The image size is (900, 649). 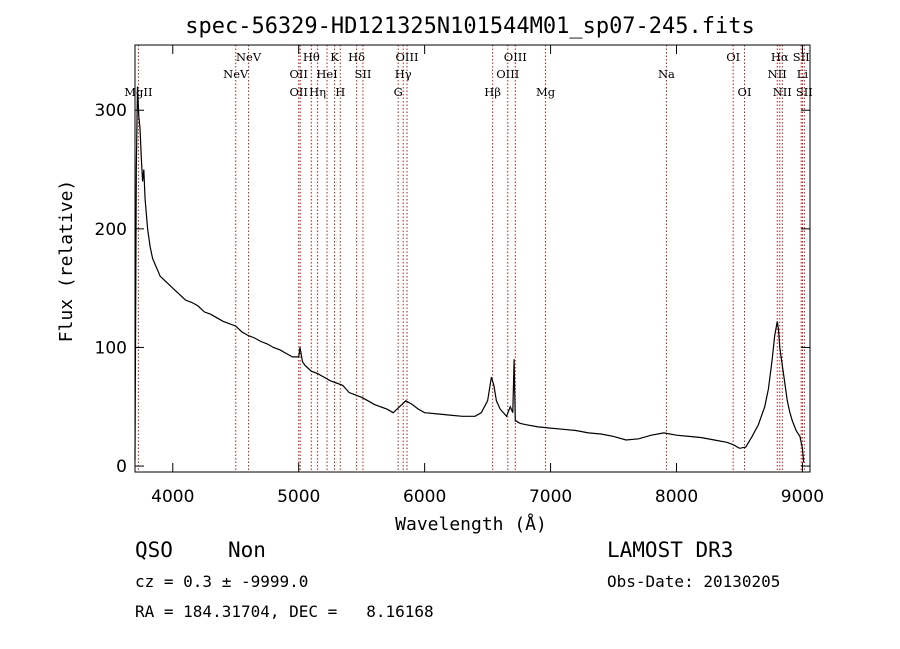 I want to click on line-marker-label: HeI, so click(x=326, y=74).